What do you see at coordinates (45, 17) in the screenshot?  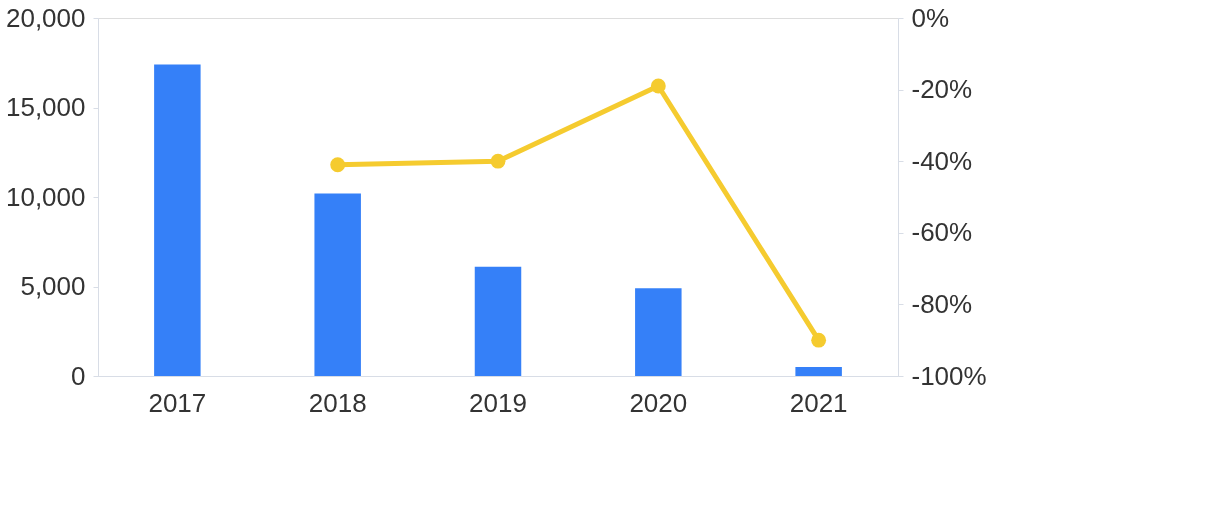 I see `y-tick-label: 20,000` at bounding box center [45, 17].